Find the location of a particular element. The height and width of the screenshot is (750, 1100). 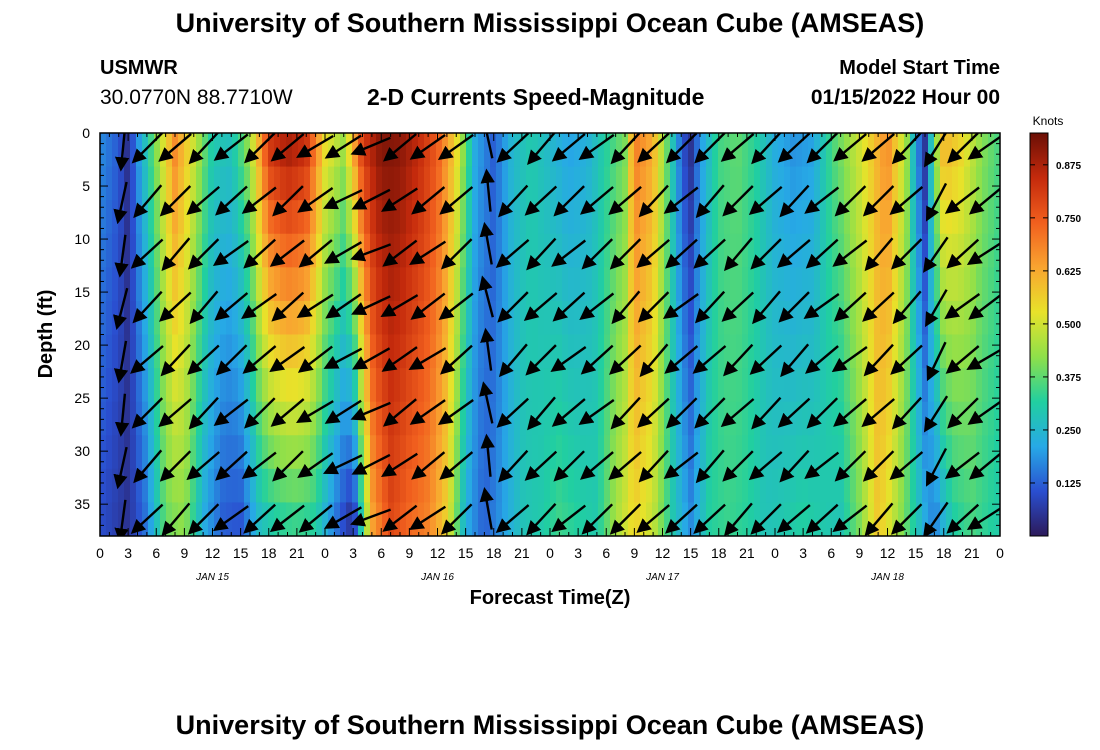

x-tick-label: 15 is located at coordinates (916, 553).